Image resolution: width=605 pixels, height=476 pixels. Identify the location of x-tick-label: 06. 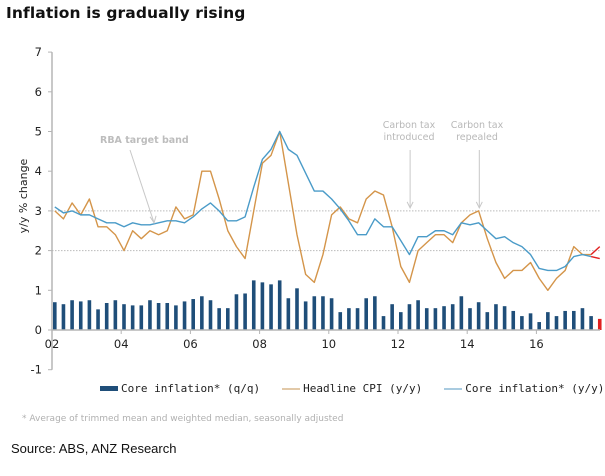
(190, 344).